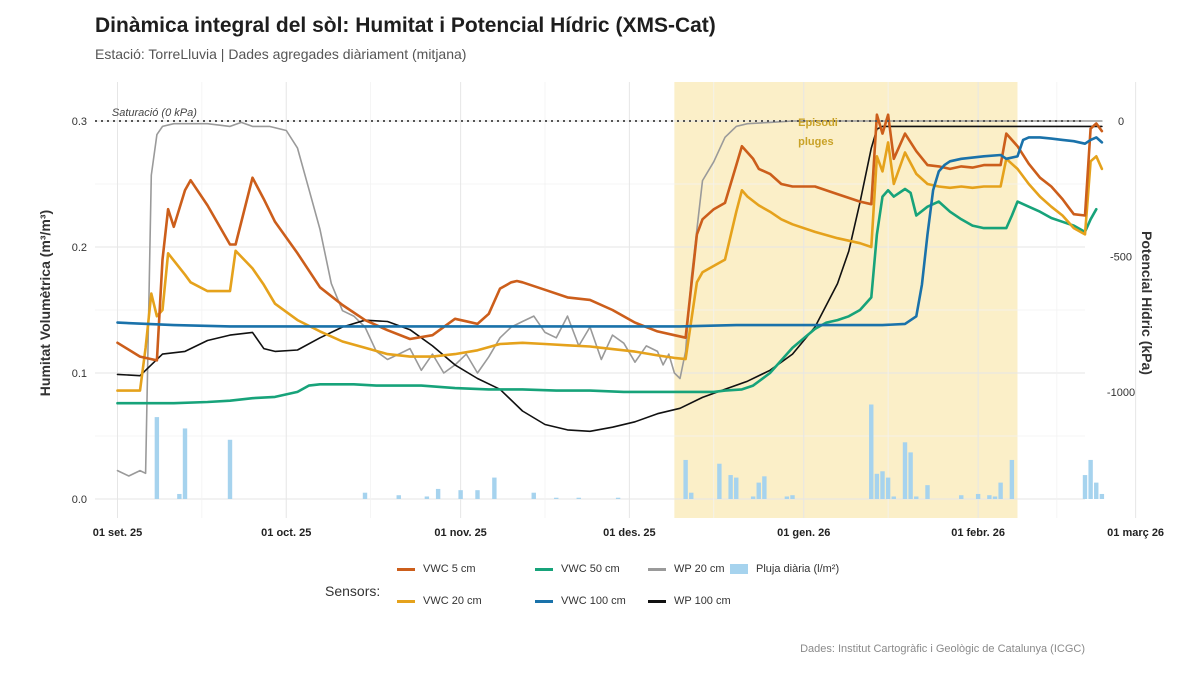  I want to click on rain-bars, so click(629, 451).